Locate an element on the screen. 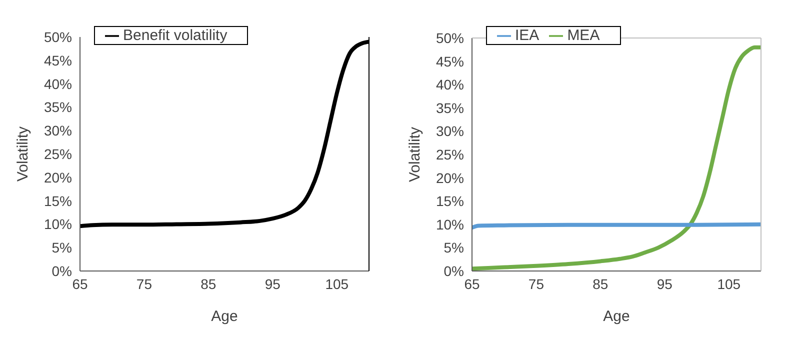 Image resolution: width=800 pixels, height=341 pixels. legend-label: MEA is located at coordinates (583, 35).